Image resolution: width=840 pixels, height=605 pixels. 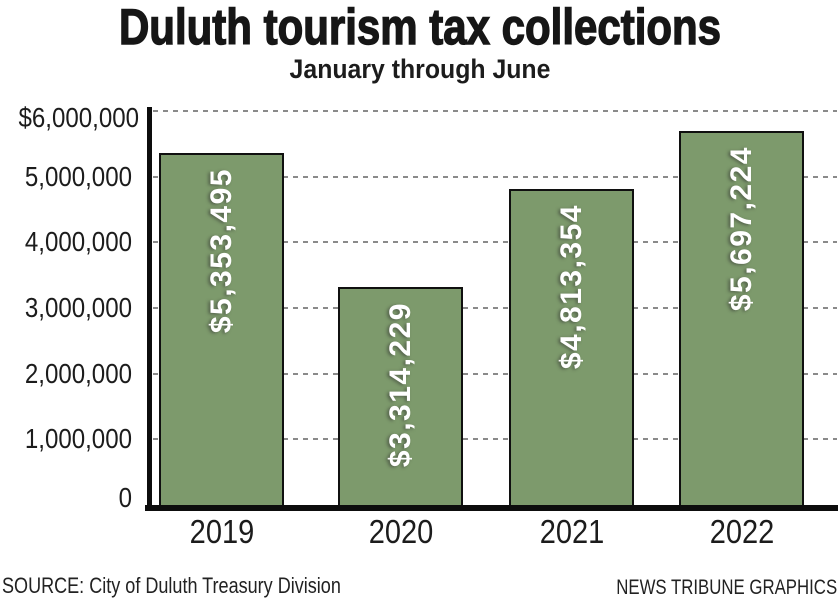 What do you see at coordinates (420, 69) in the screenshot?
I see `chart-subtitle: January through June` at bounding box center [420, 69].